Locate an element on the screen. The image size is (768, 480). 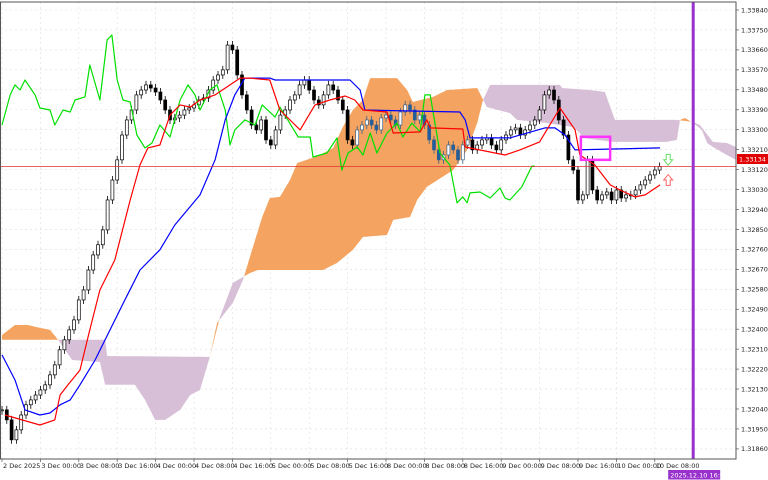
y-tick-label: 1.33390 is located at coordinates (754, 110).